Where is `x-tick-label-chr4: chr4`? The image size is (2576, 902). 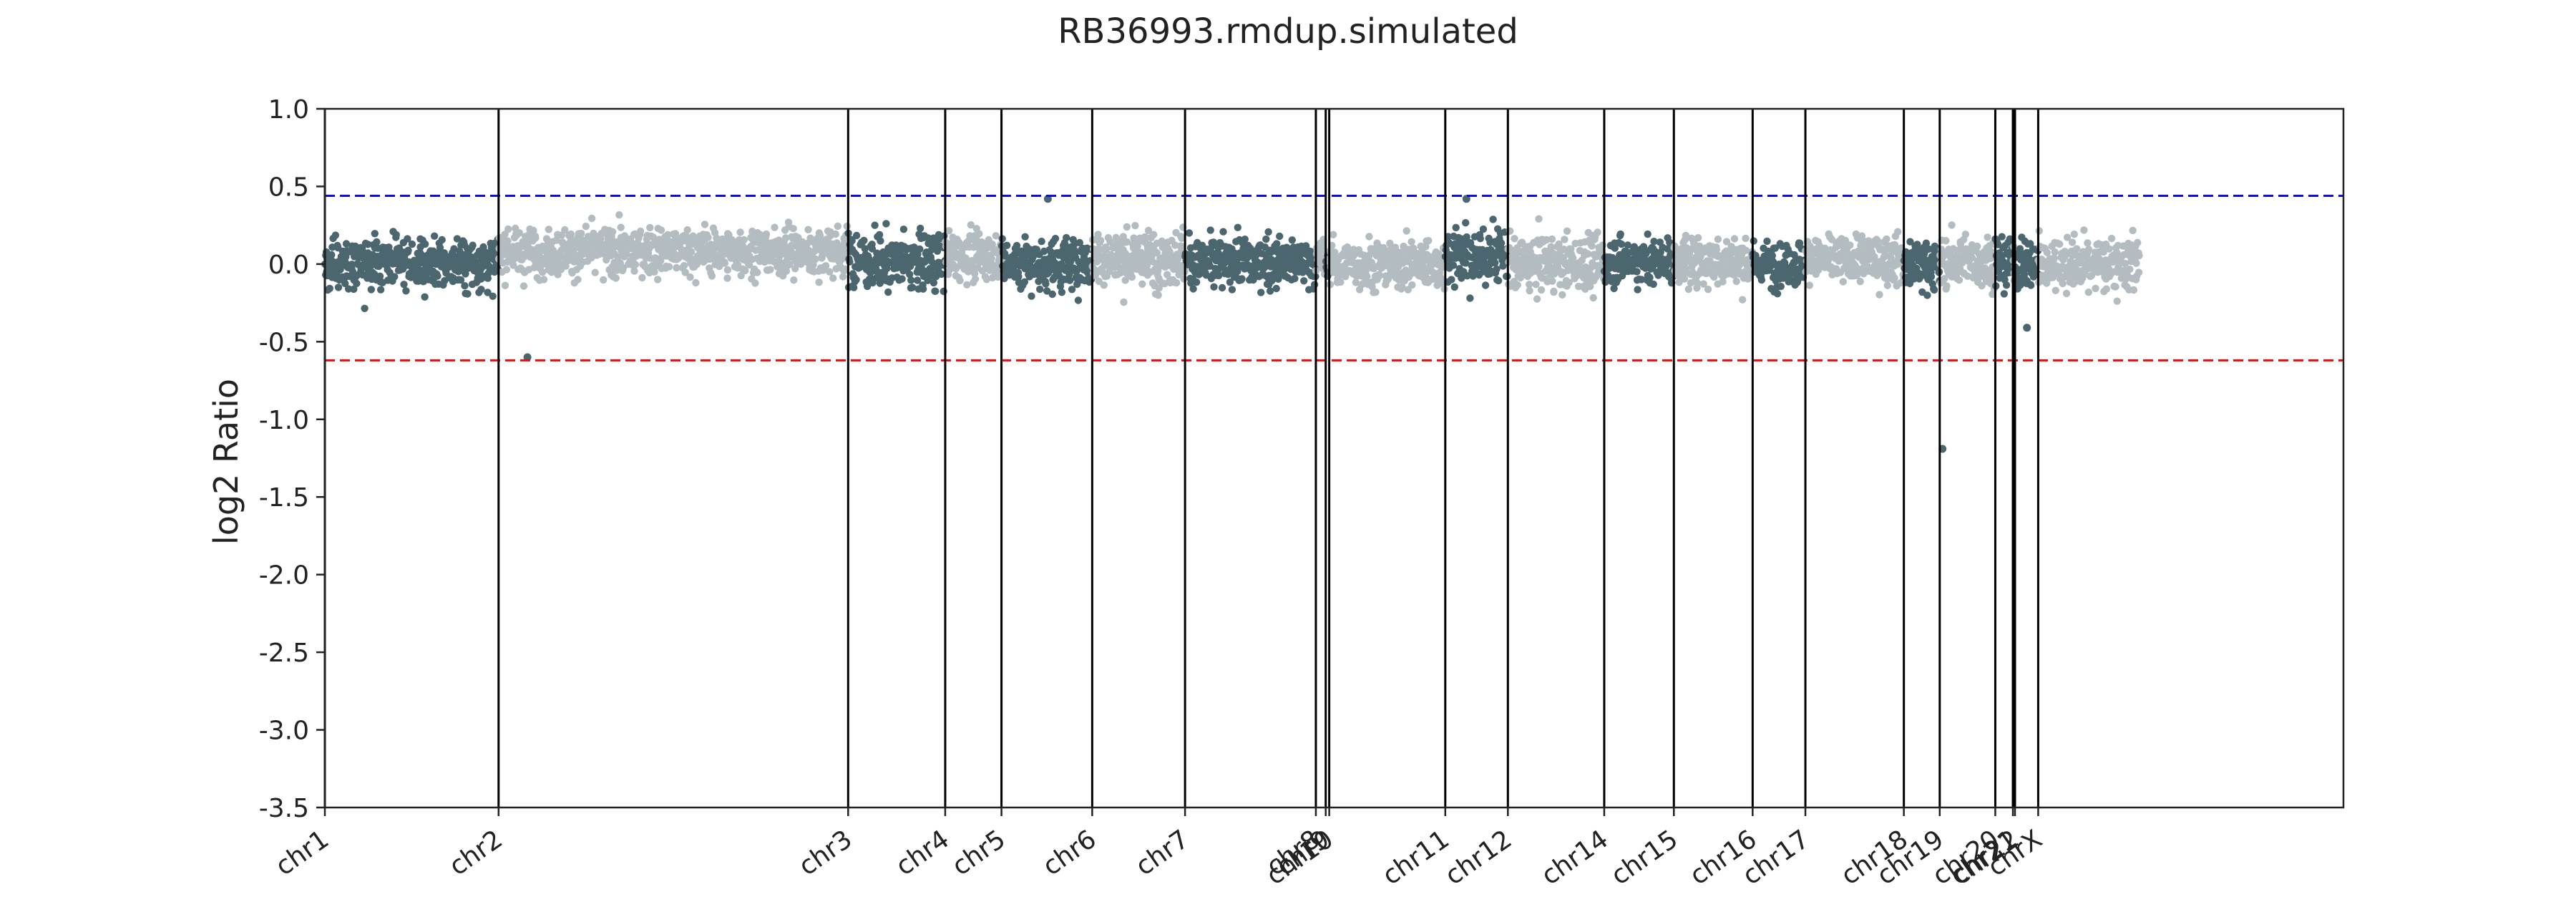 x-tick-label-chr4: chr4 is located at coordinates (923, 853).